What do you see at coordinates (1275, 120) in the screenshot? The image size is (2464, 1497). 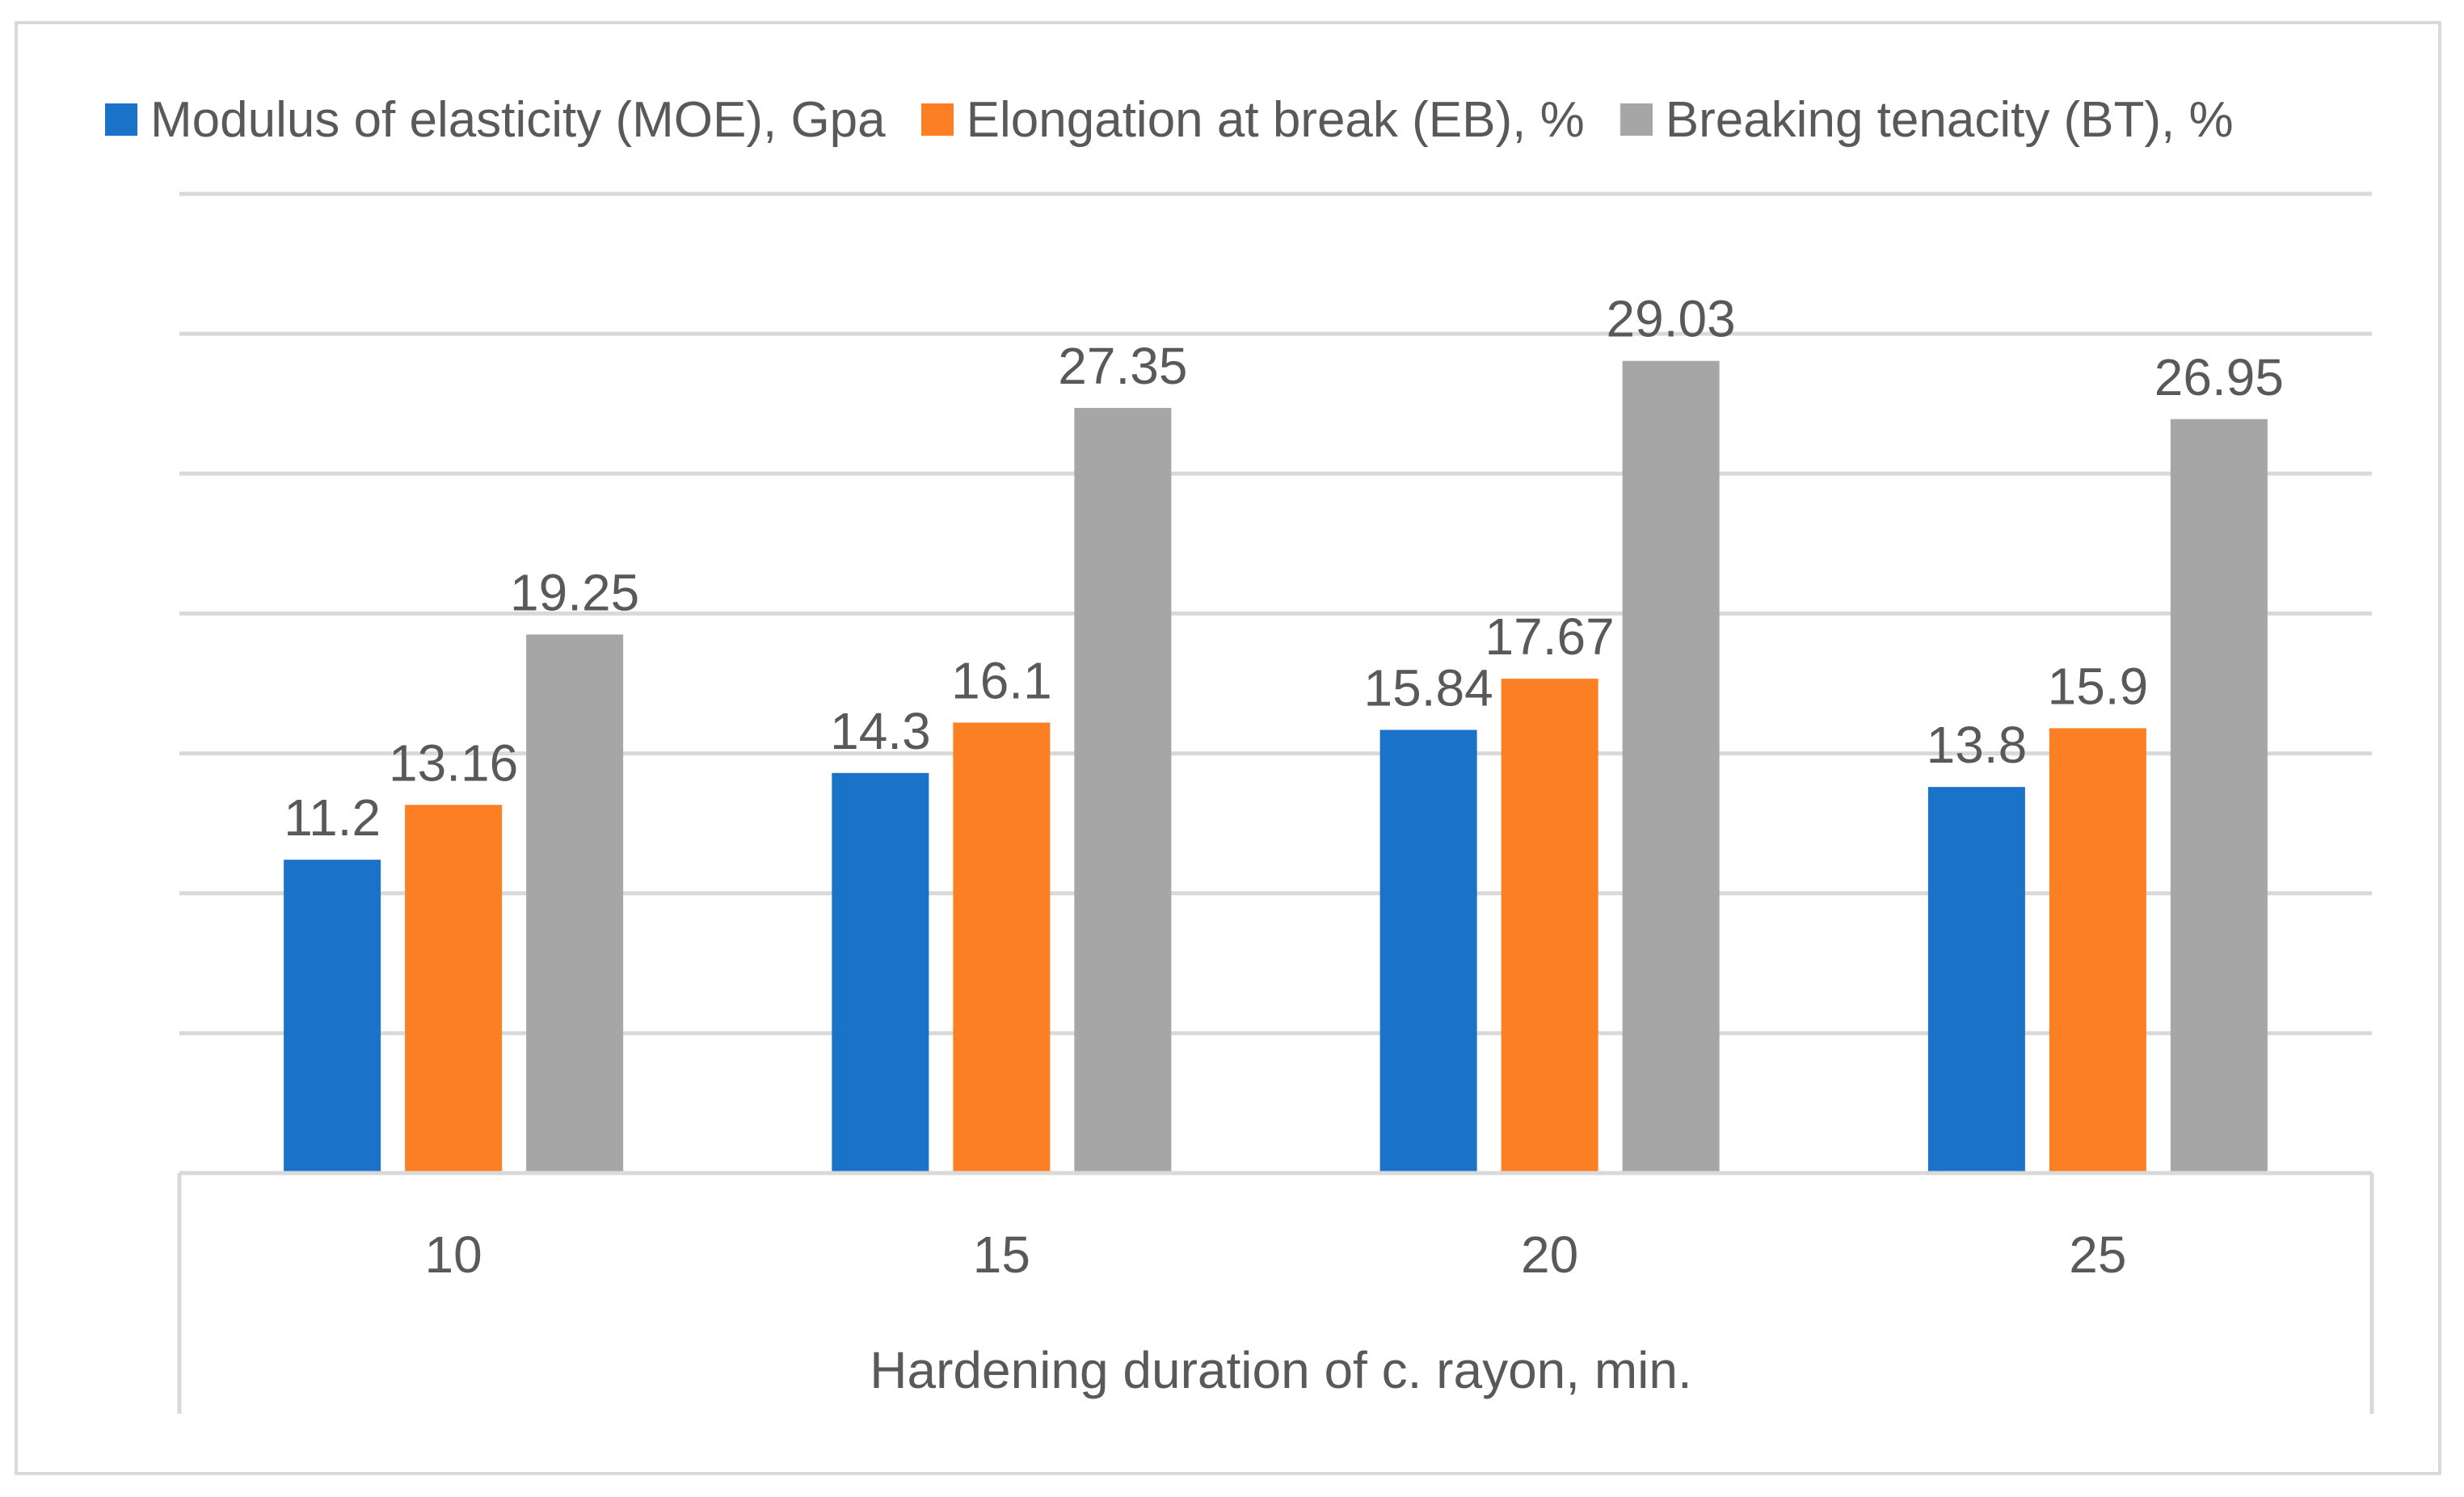 I see `legend-label-eb: Elongation at break (EB), %` at bounding box center [1275, 120].